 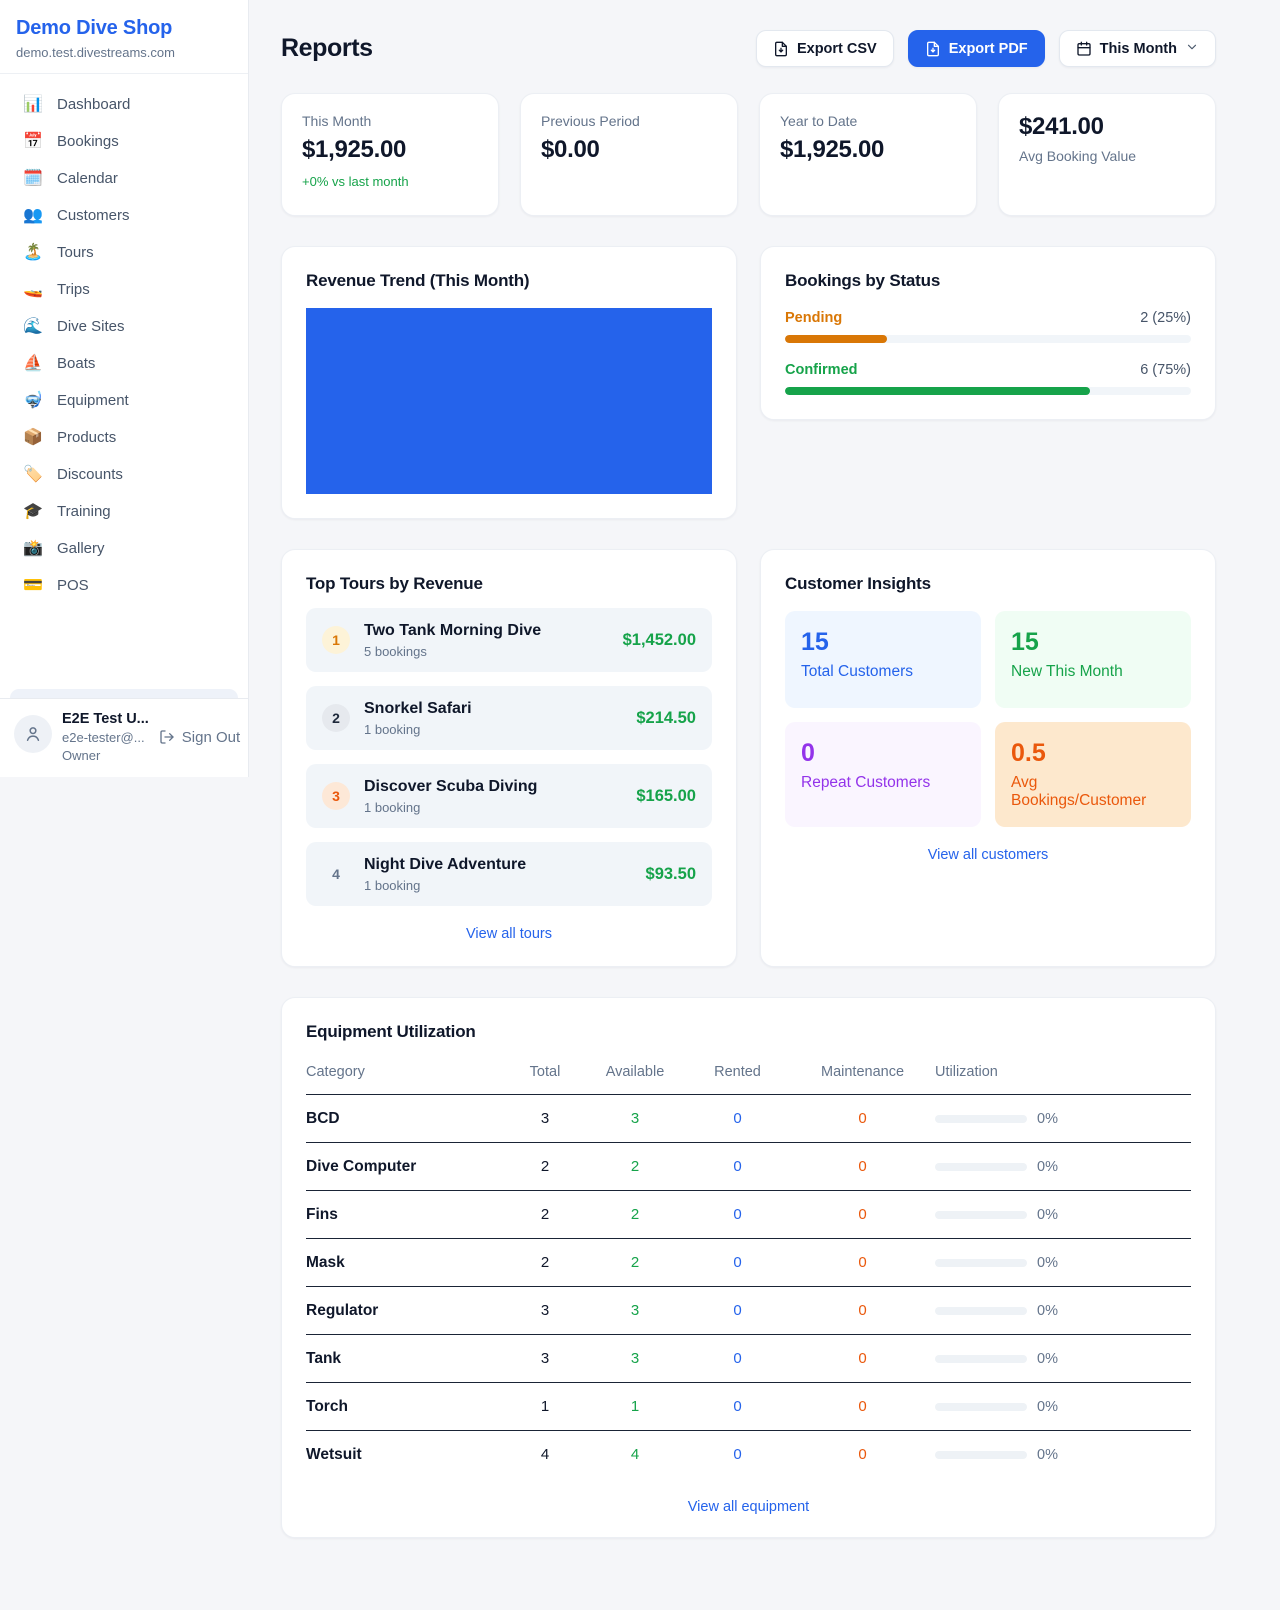 I want to click on table-row: Torch 1 1 0 0 0%, so click(x=748, y=1406).